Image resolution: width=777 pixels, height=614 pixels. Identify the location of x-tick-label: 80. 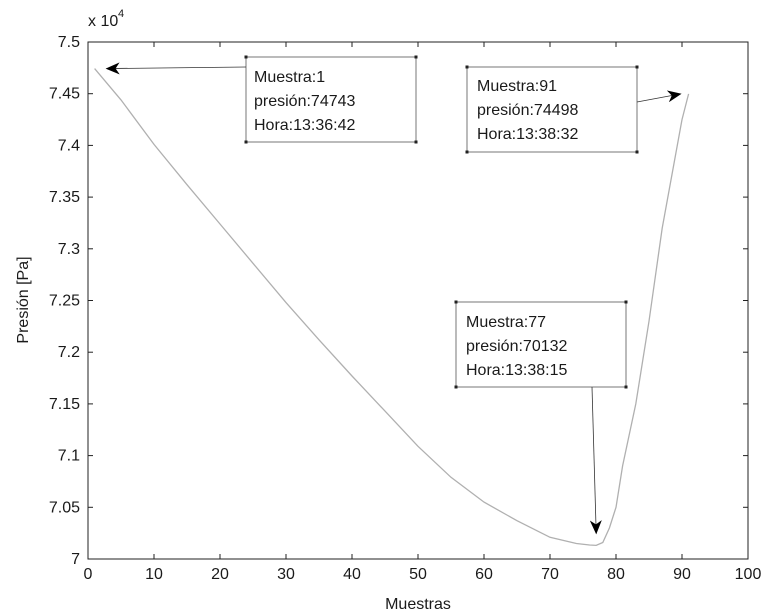
(616, 574).